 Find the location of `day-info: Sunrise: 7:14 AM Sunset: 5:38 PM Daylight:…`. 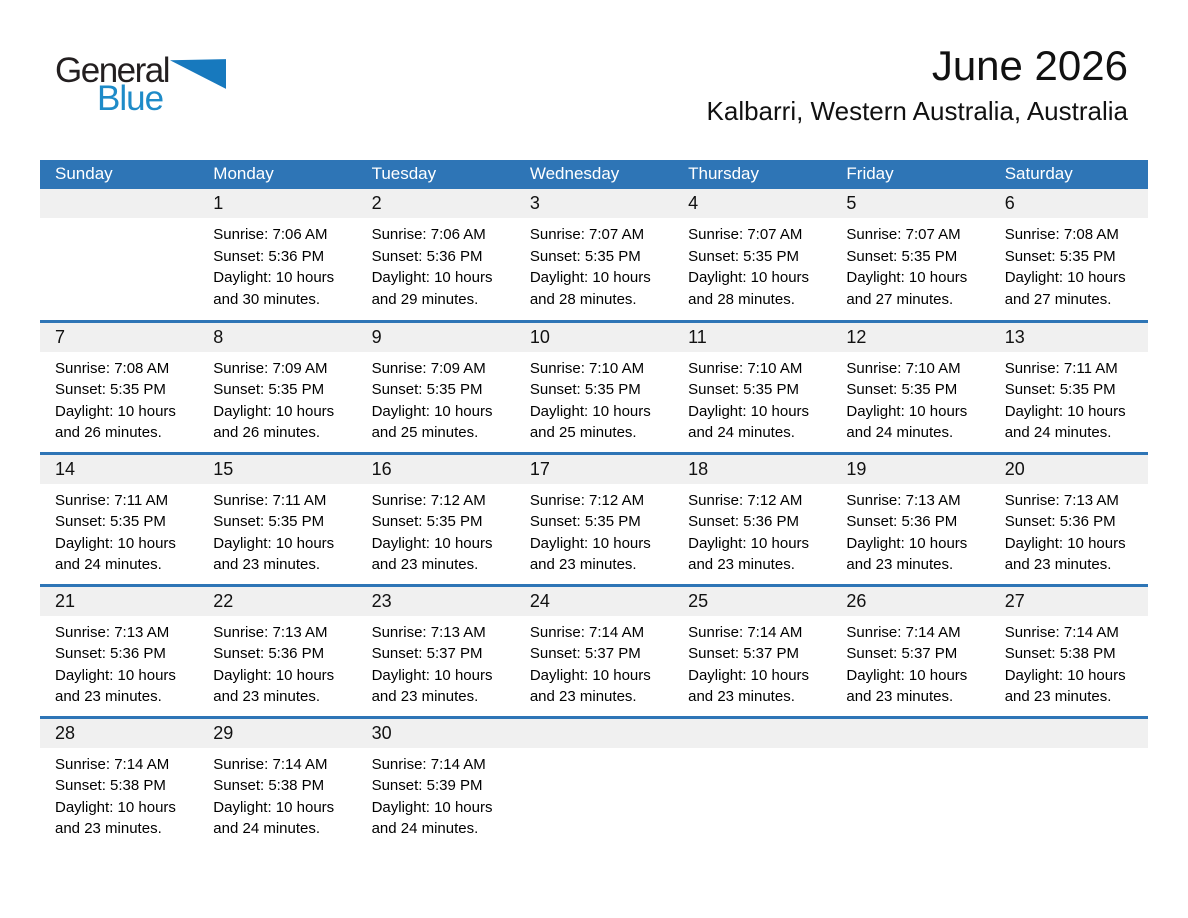

day-info: Sunrise: 7:14 AM Sunset: 5:38 PM Daylight:… is located at coordinates (1069, 662).